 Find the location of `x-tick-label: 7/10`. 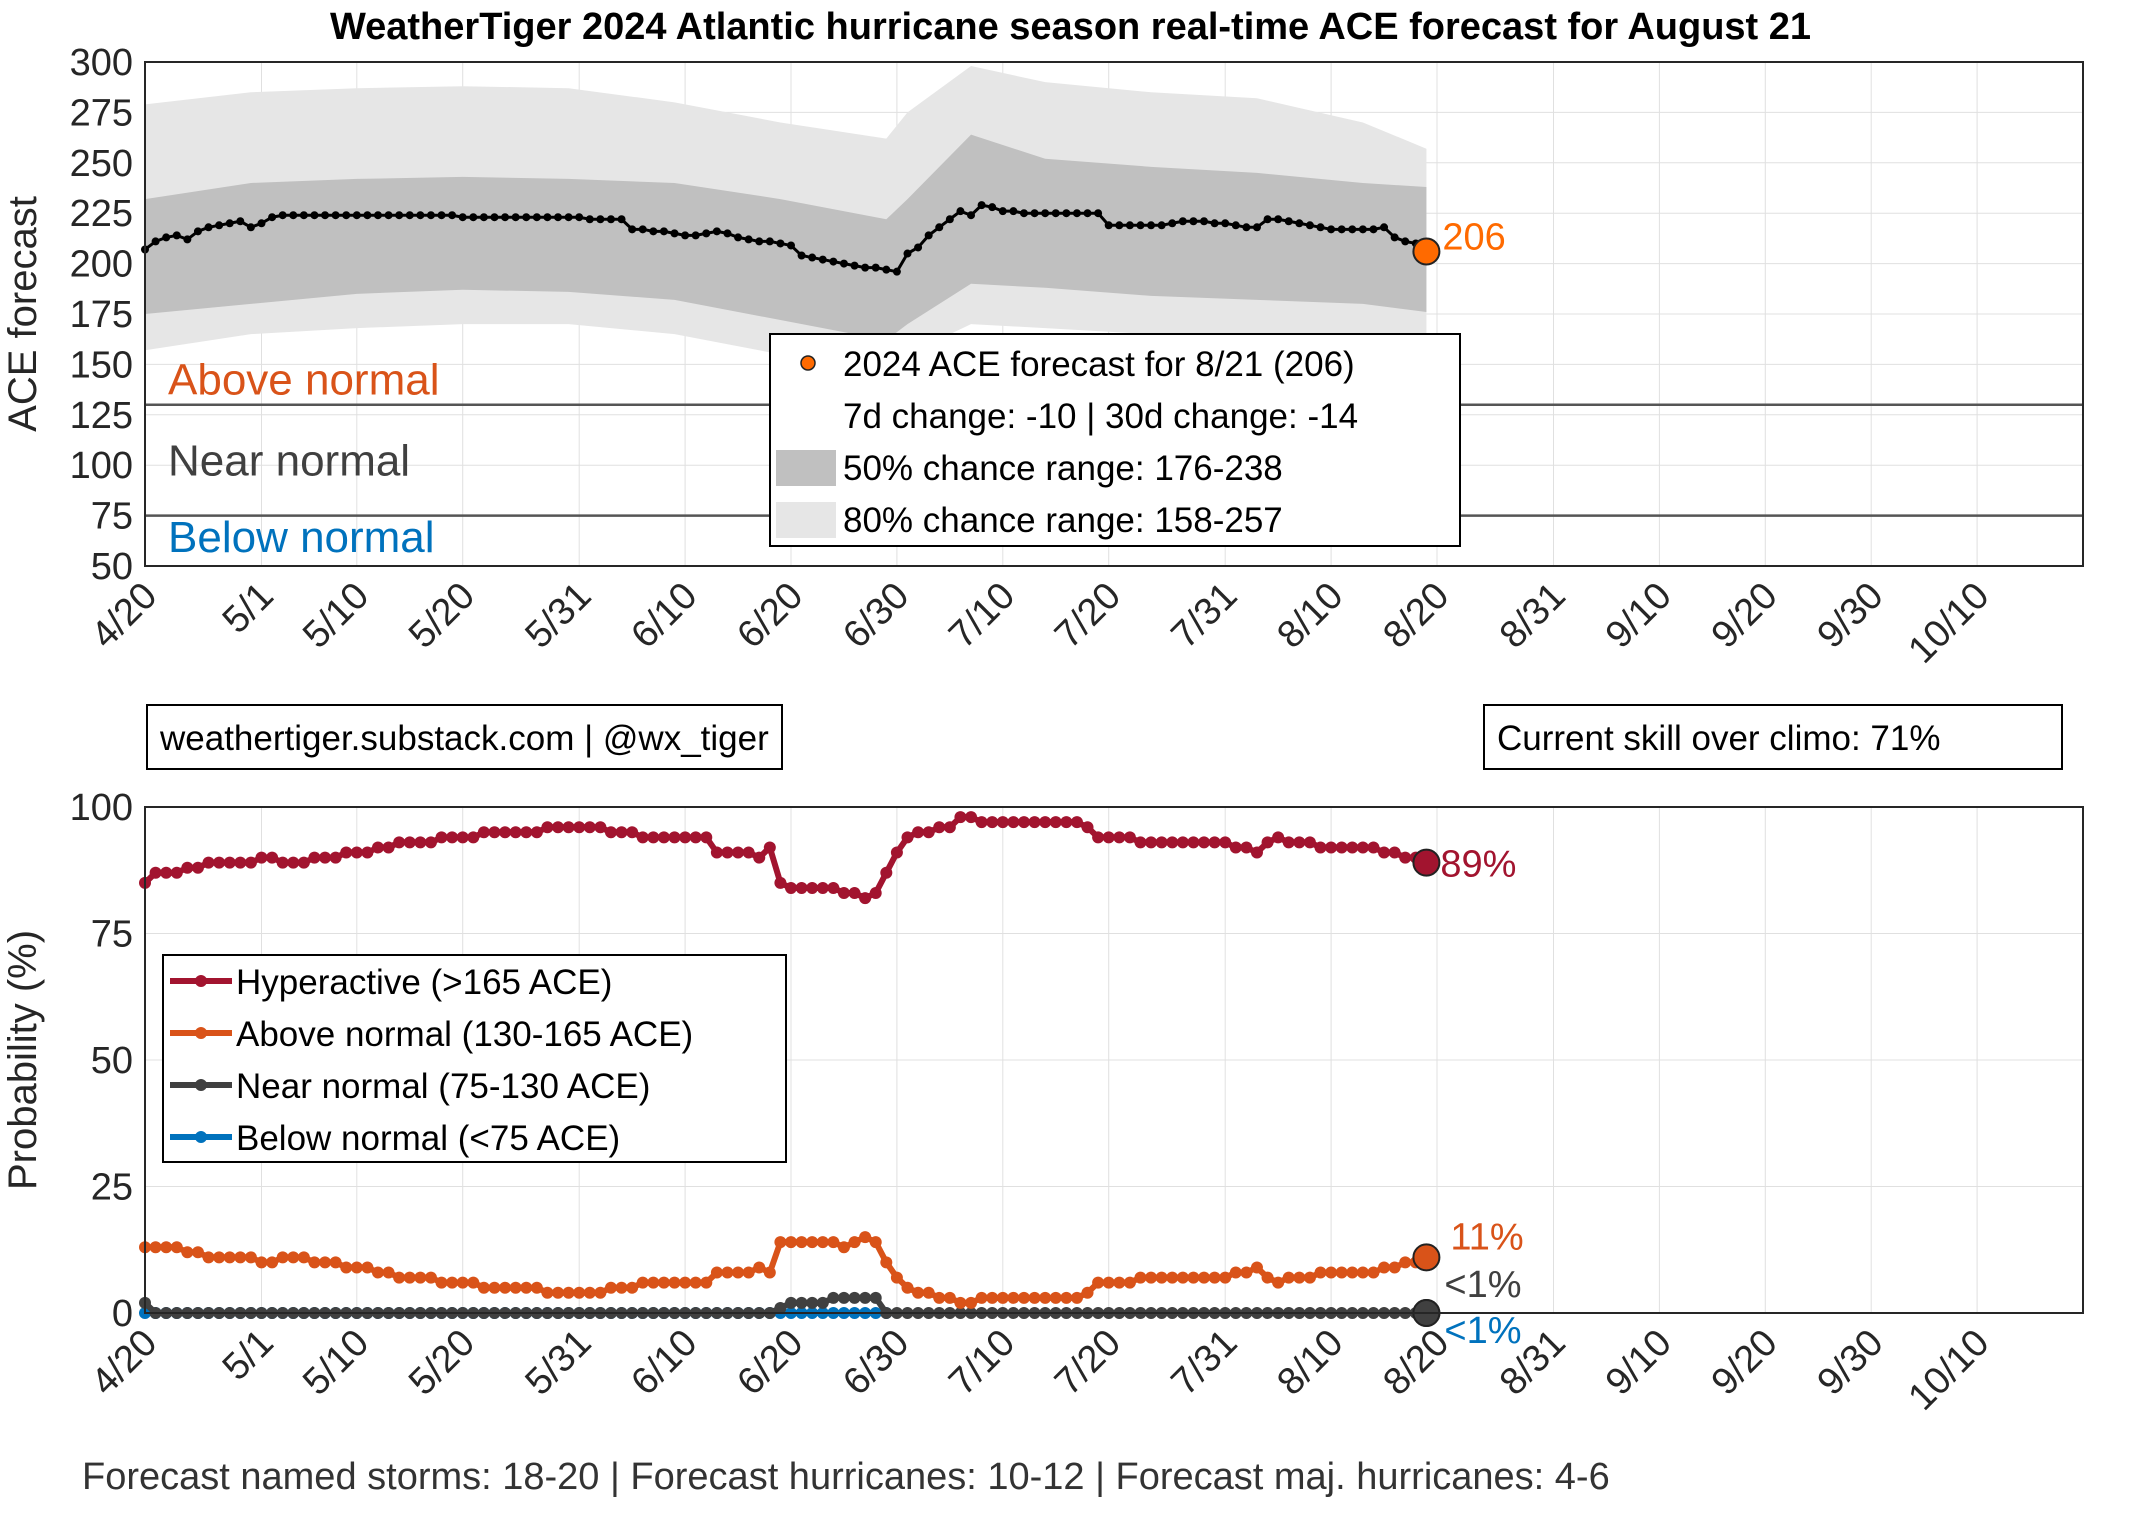

x-tick-label: 7/10 is located at coordinates (982, 1363).